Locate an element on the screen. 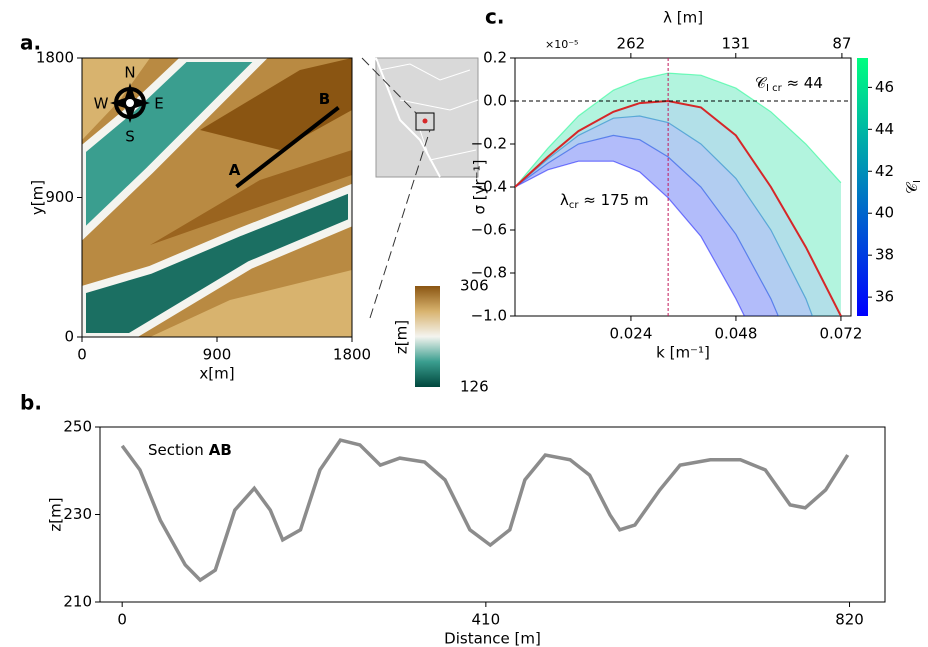 The image size is (928, 647). inset-map is located at coordinates (427, 117).